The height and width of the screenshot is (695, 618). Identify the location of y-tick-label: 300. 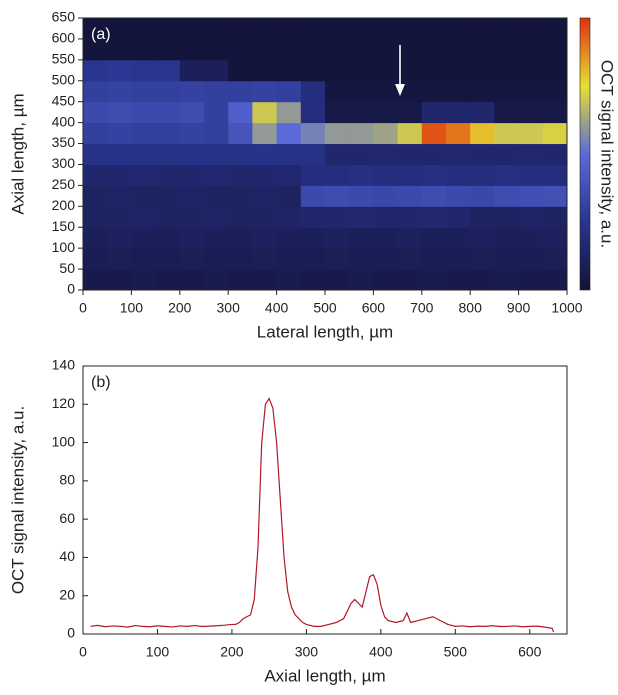
(64, 163).